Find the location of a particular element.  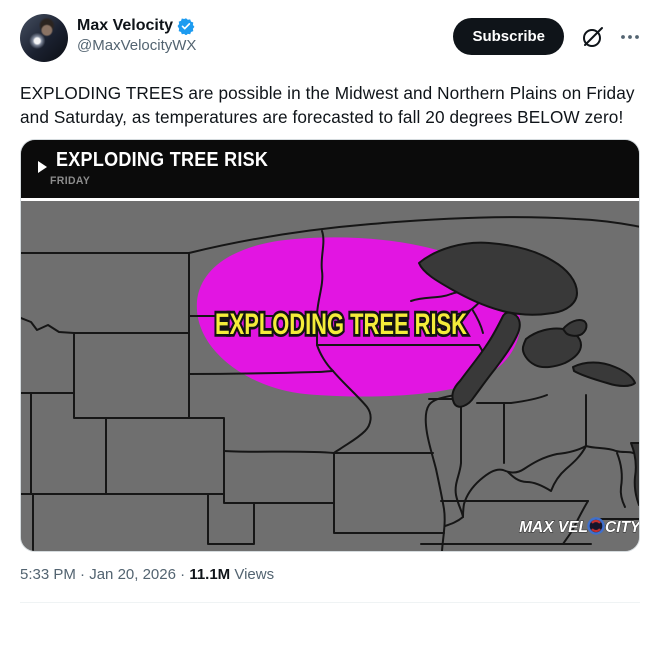

views-count: 11.1M is located at coordinates (210, 574).